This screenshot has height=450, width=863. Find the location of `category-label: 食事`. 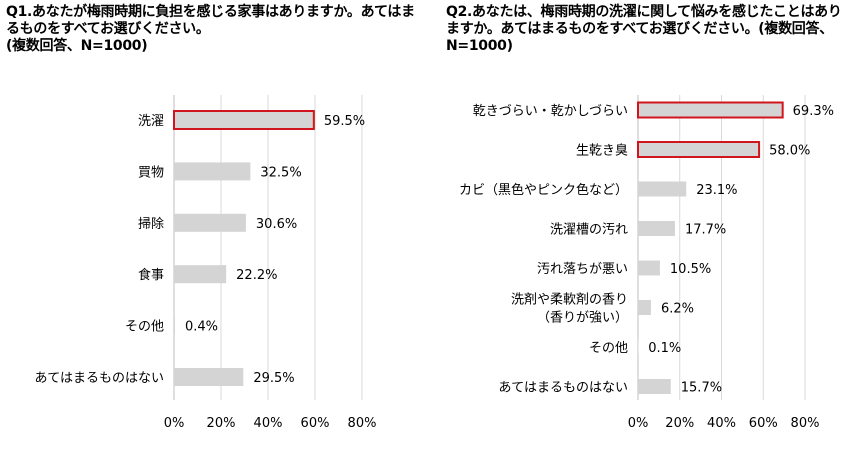

category-label: 食事 is located at coordinates (151, 275).